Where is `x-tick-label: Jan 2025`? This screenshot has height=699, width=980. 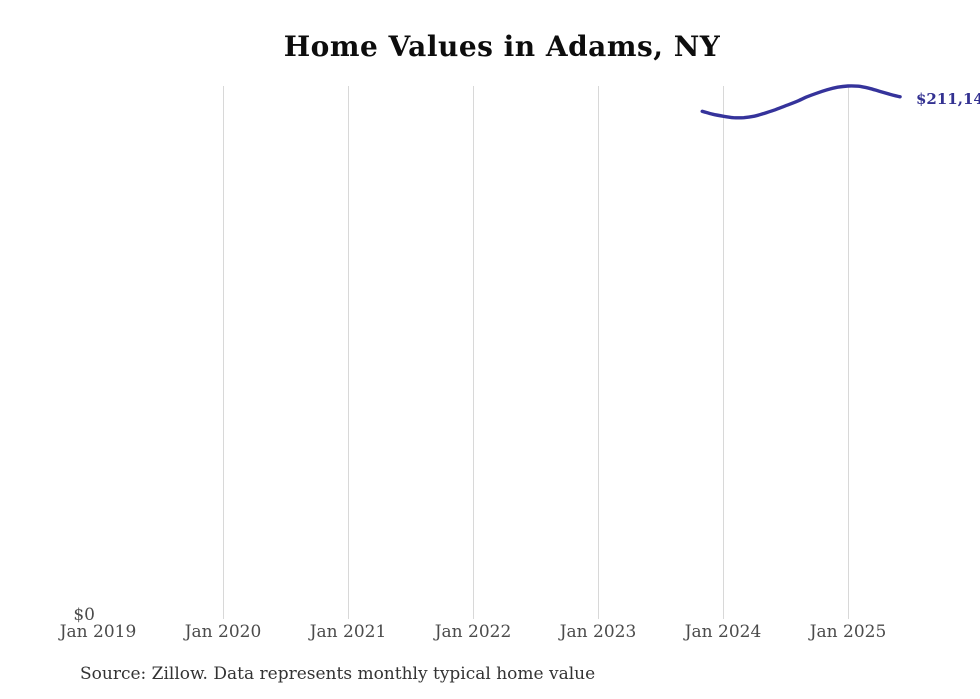
x-tick-label: Jan 2025 is located at coordinates (848, 632).